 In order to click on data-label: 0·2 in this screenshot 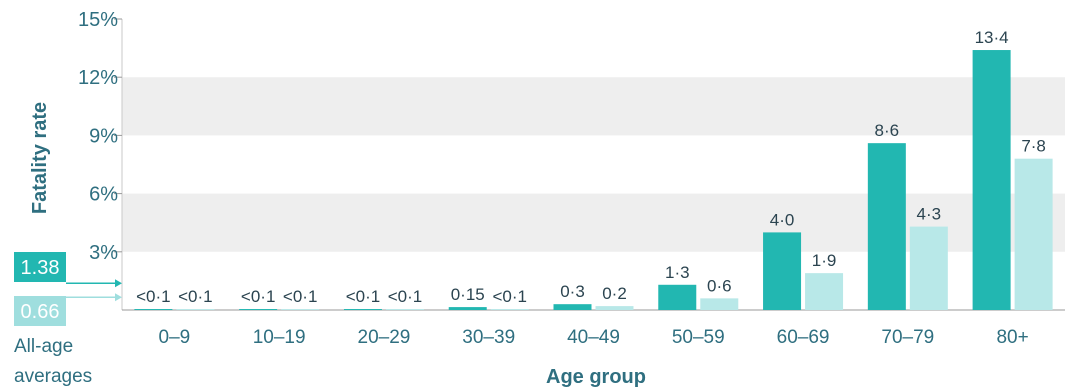, I will do `click(614, 293)`.